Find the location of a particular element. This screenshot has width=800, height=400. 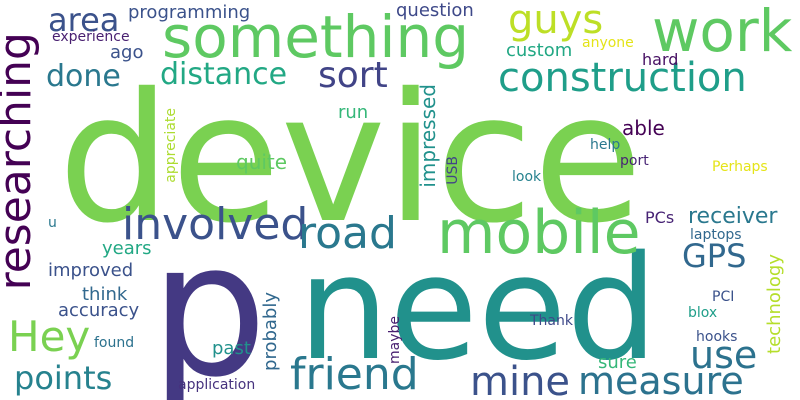

word-found: found is located at coordinates (114, 343).